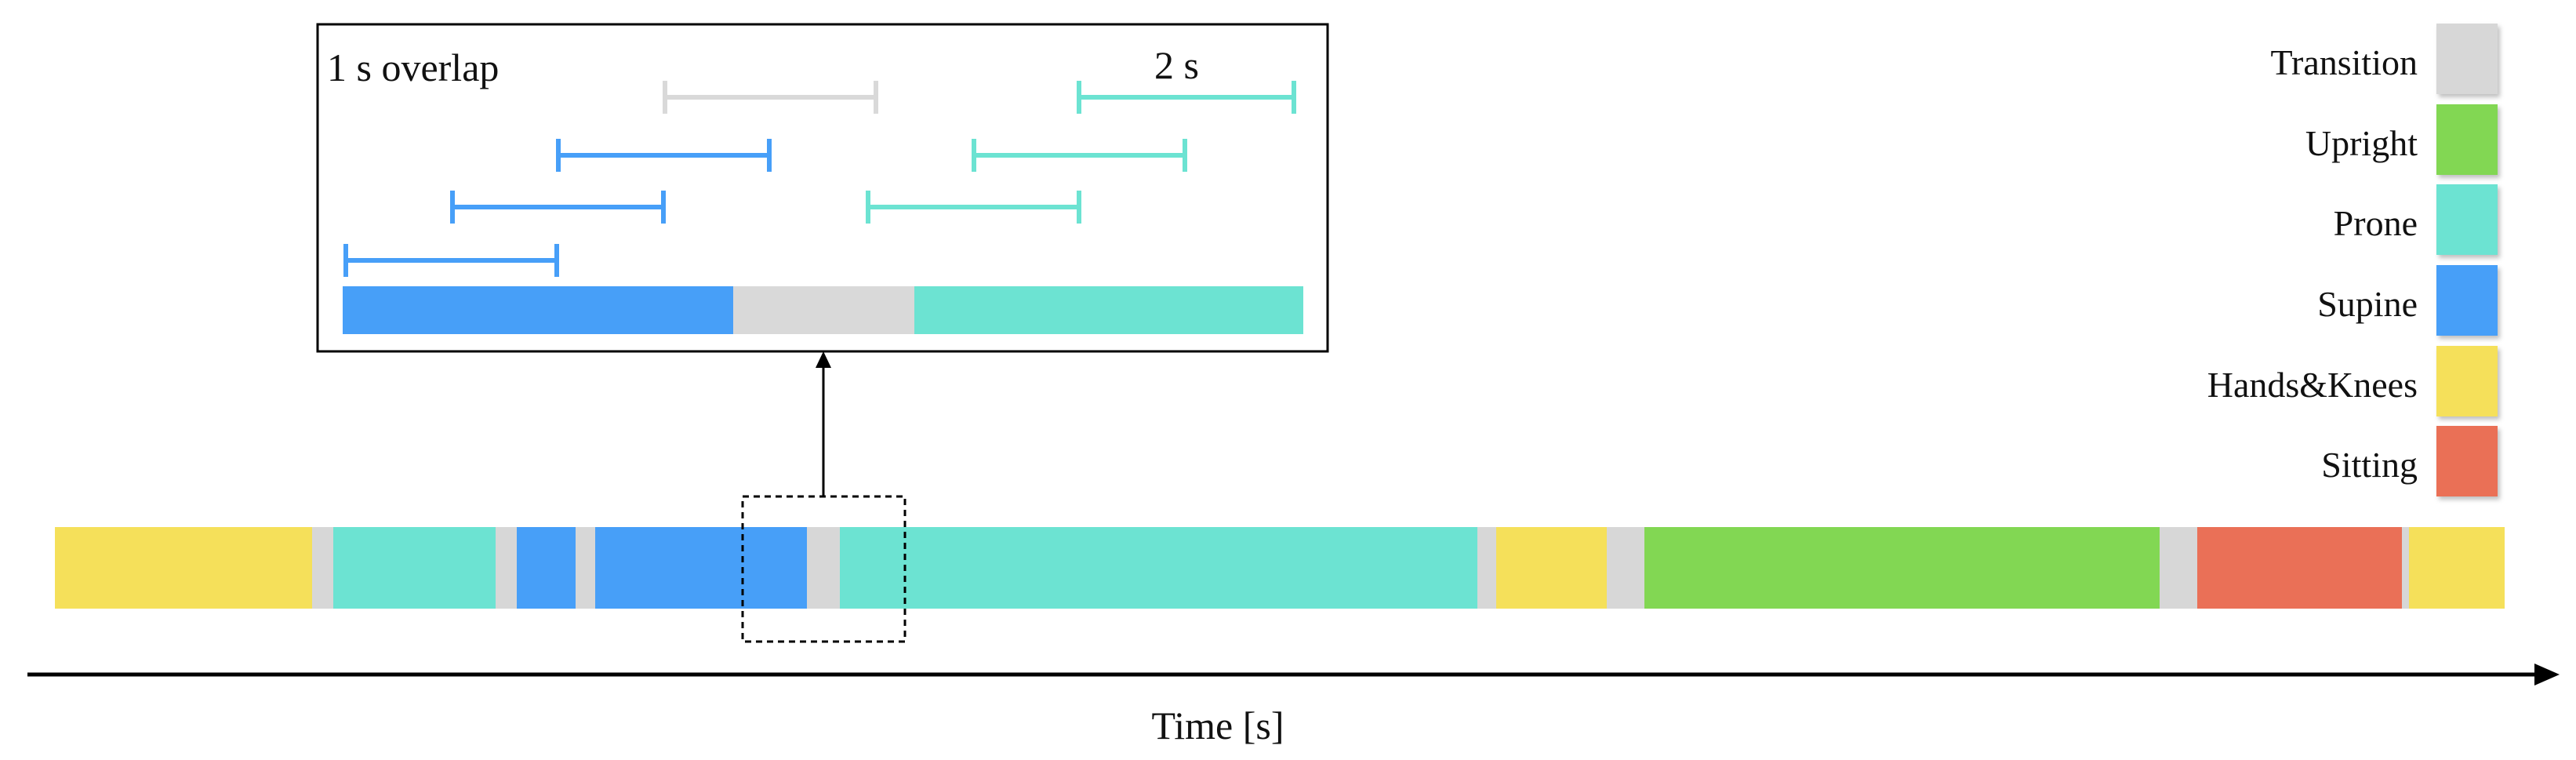 The image size is (2576, 760). I want to click on legend-entry: Transition, so click(2384, 59).